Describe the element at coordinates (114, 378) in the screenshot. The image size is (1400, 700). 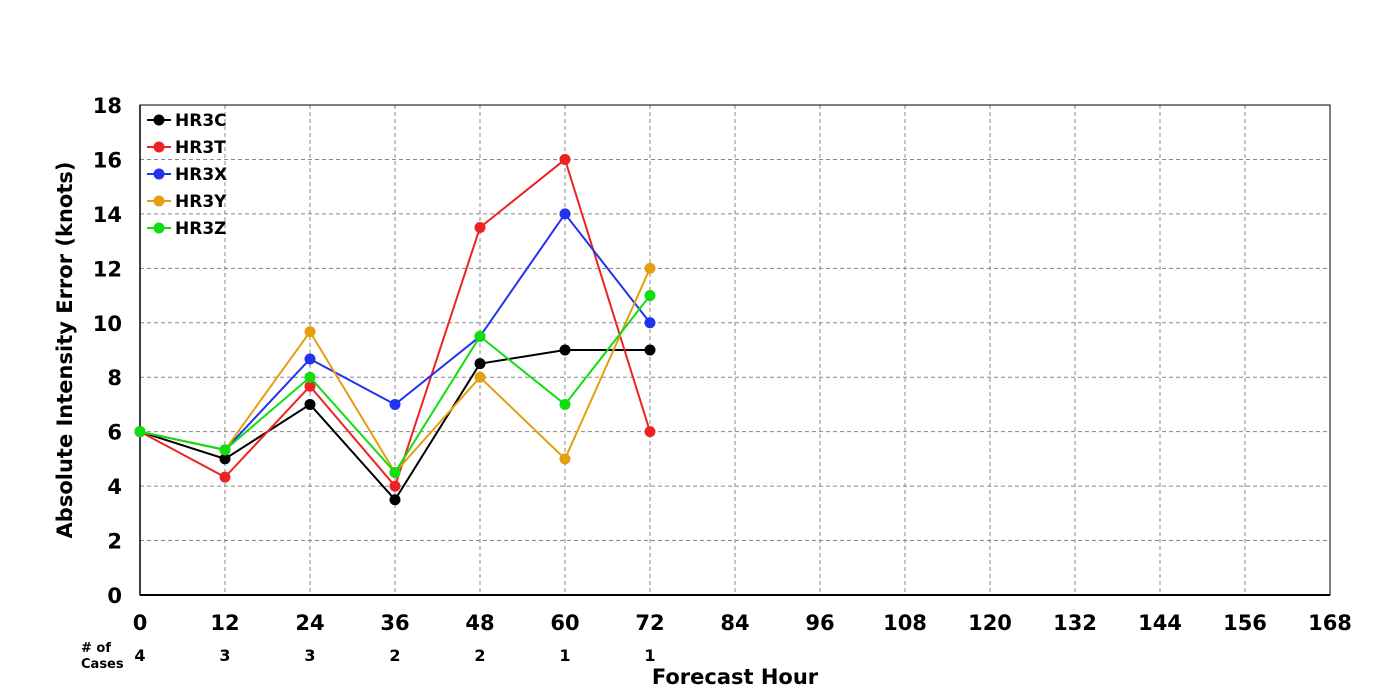
I see `y-tick-label: 8` at that location.